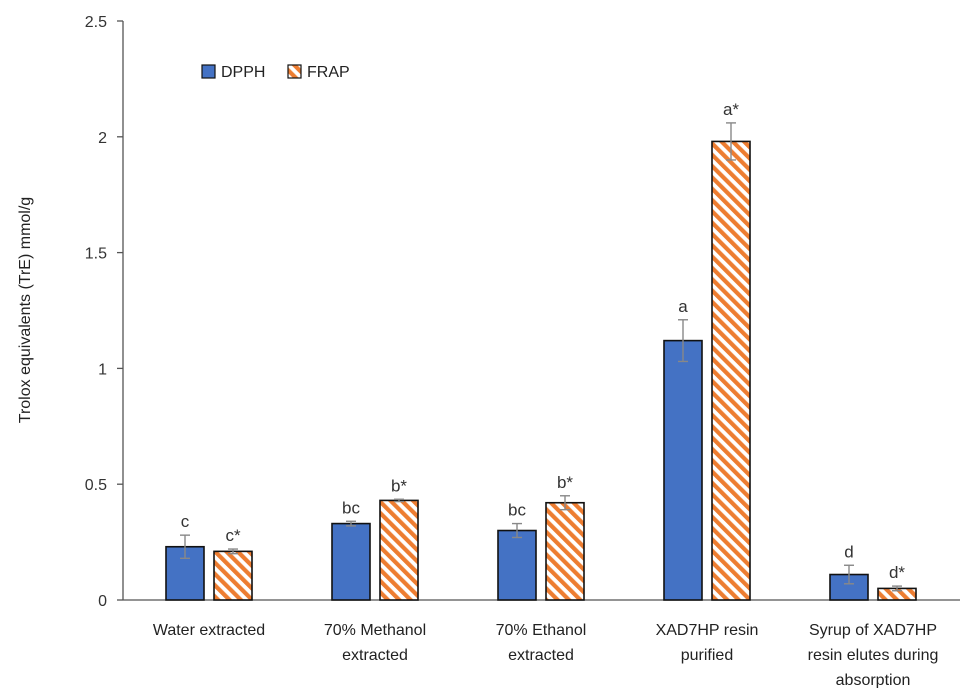 Image resolution: width=960 pixels, height=688 pixels. I want to click on x-category-label-line: 70% Methanol, so click(375, 630).